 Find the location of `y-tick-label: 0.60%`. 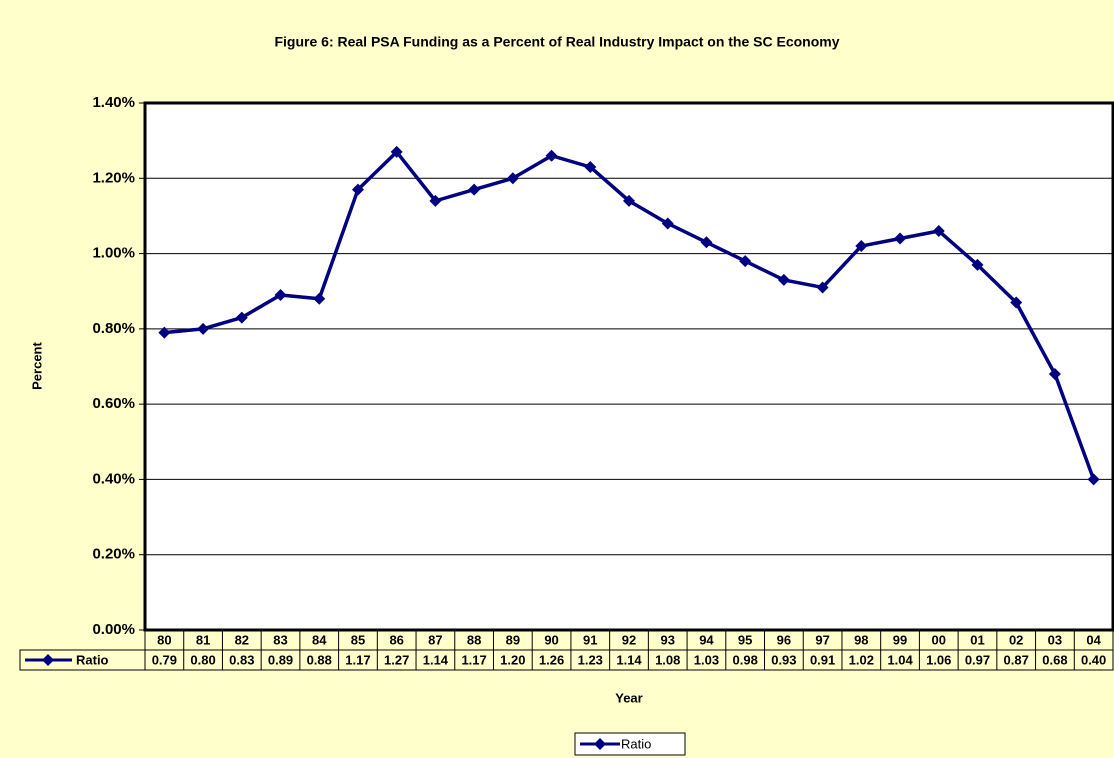

y-tick-label: 0.60% is located at coordinates (113, 403).